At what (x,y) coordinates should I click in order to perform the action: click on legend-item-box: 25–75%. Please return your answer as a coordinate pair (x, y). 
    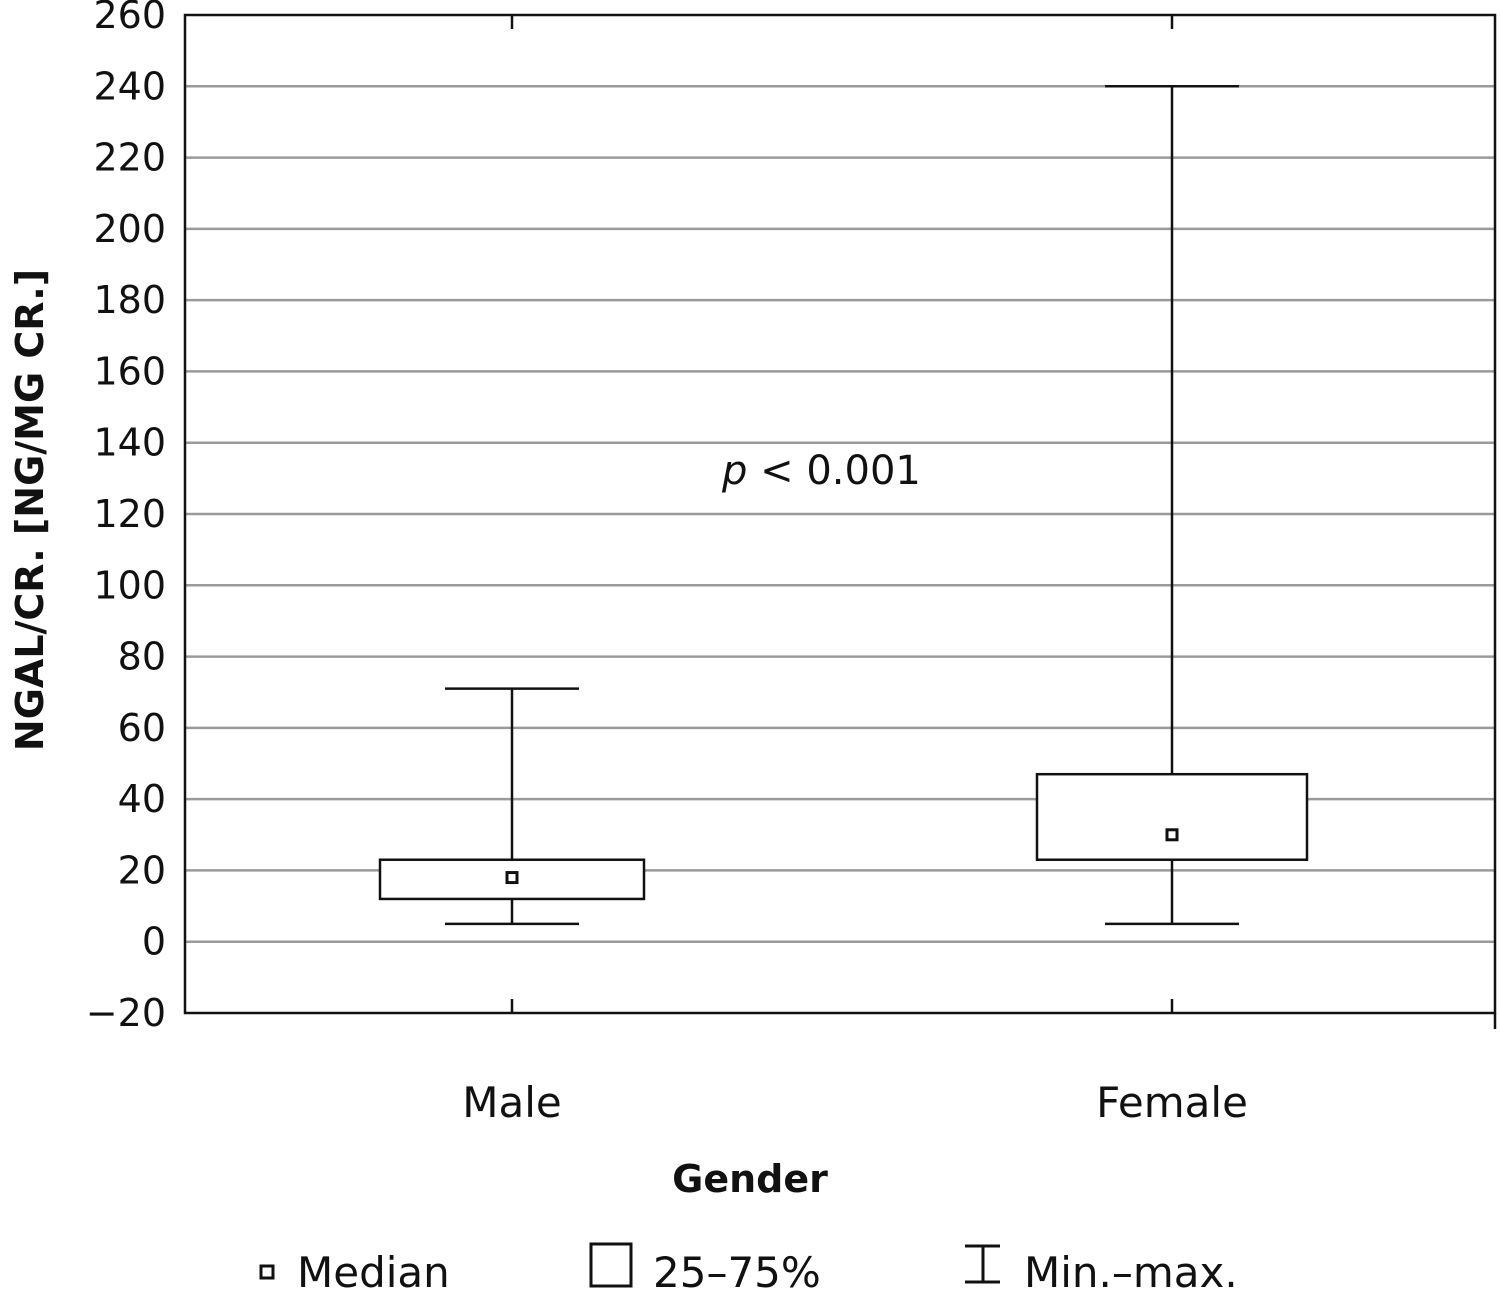
    Looking at the image, I should click on (705, 1266).